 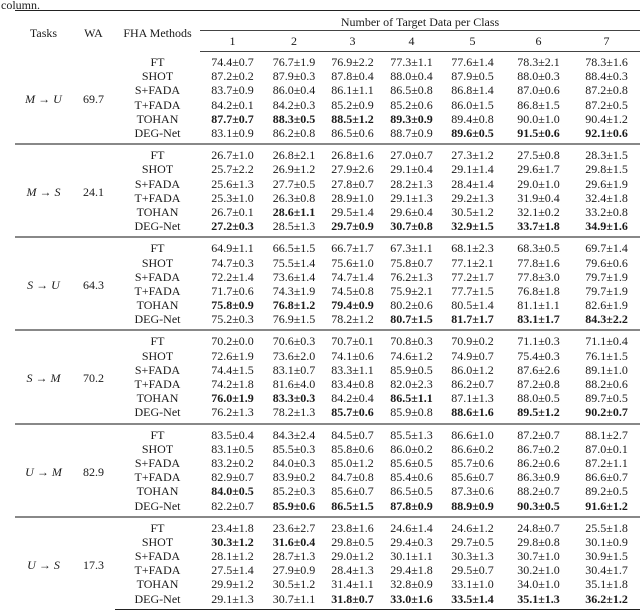 What do you see at coordinates (411, 355) in the screenshot?
I see `value-text: 74.6±1.2` at bounding box center [411, 355].